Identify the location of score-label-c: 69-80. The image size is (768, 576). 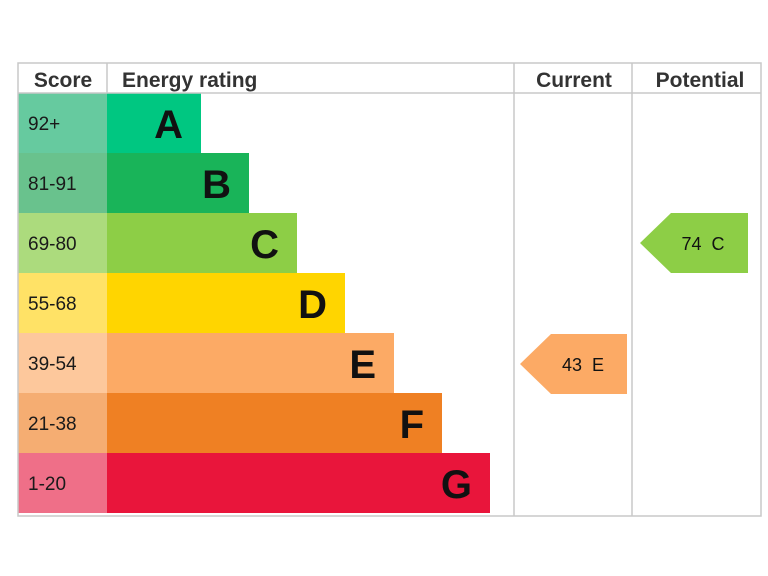
(52, 244).